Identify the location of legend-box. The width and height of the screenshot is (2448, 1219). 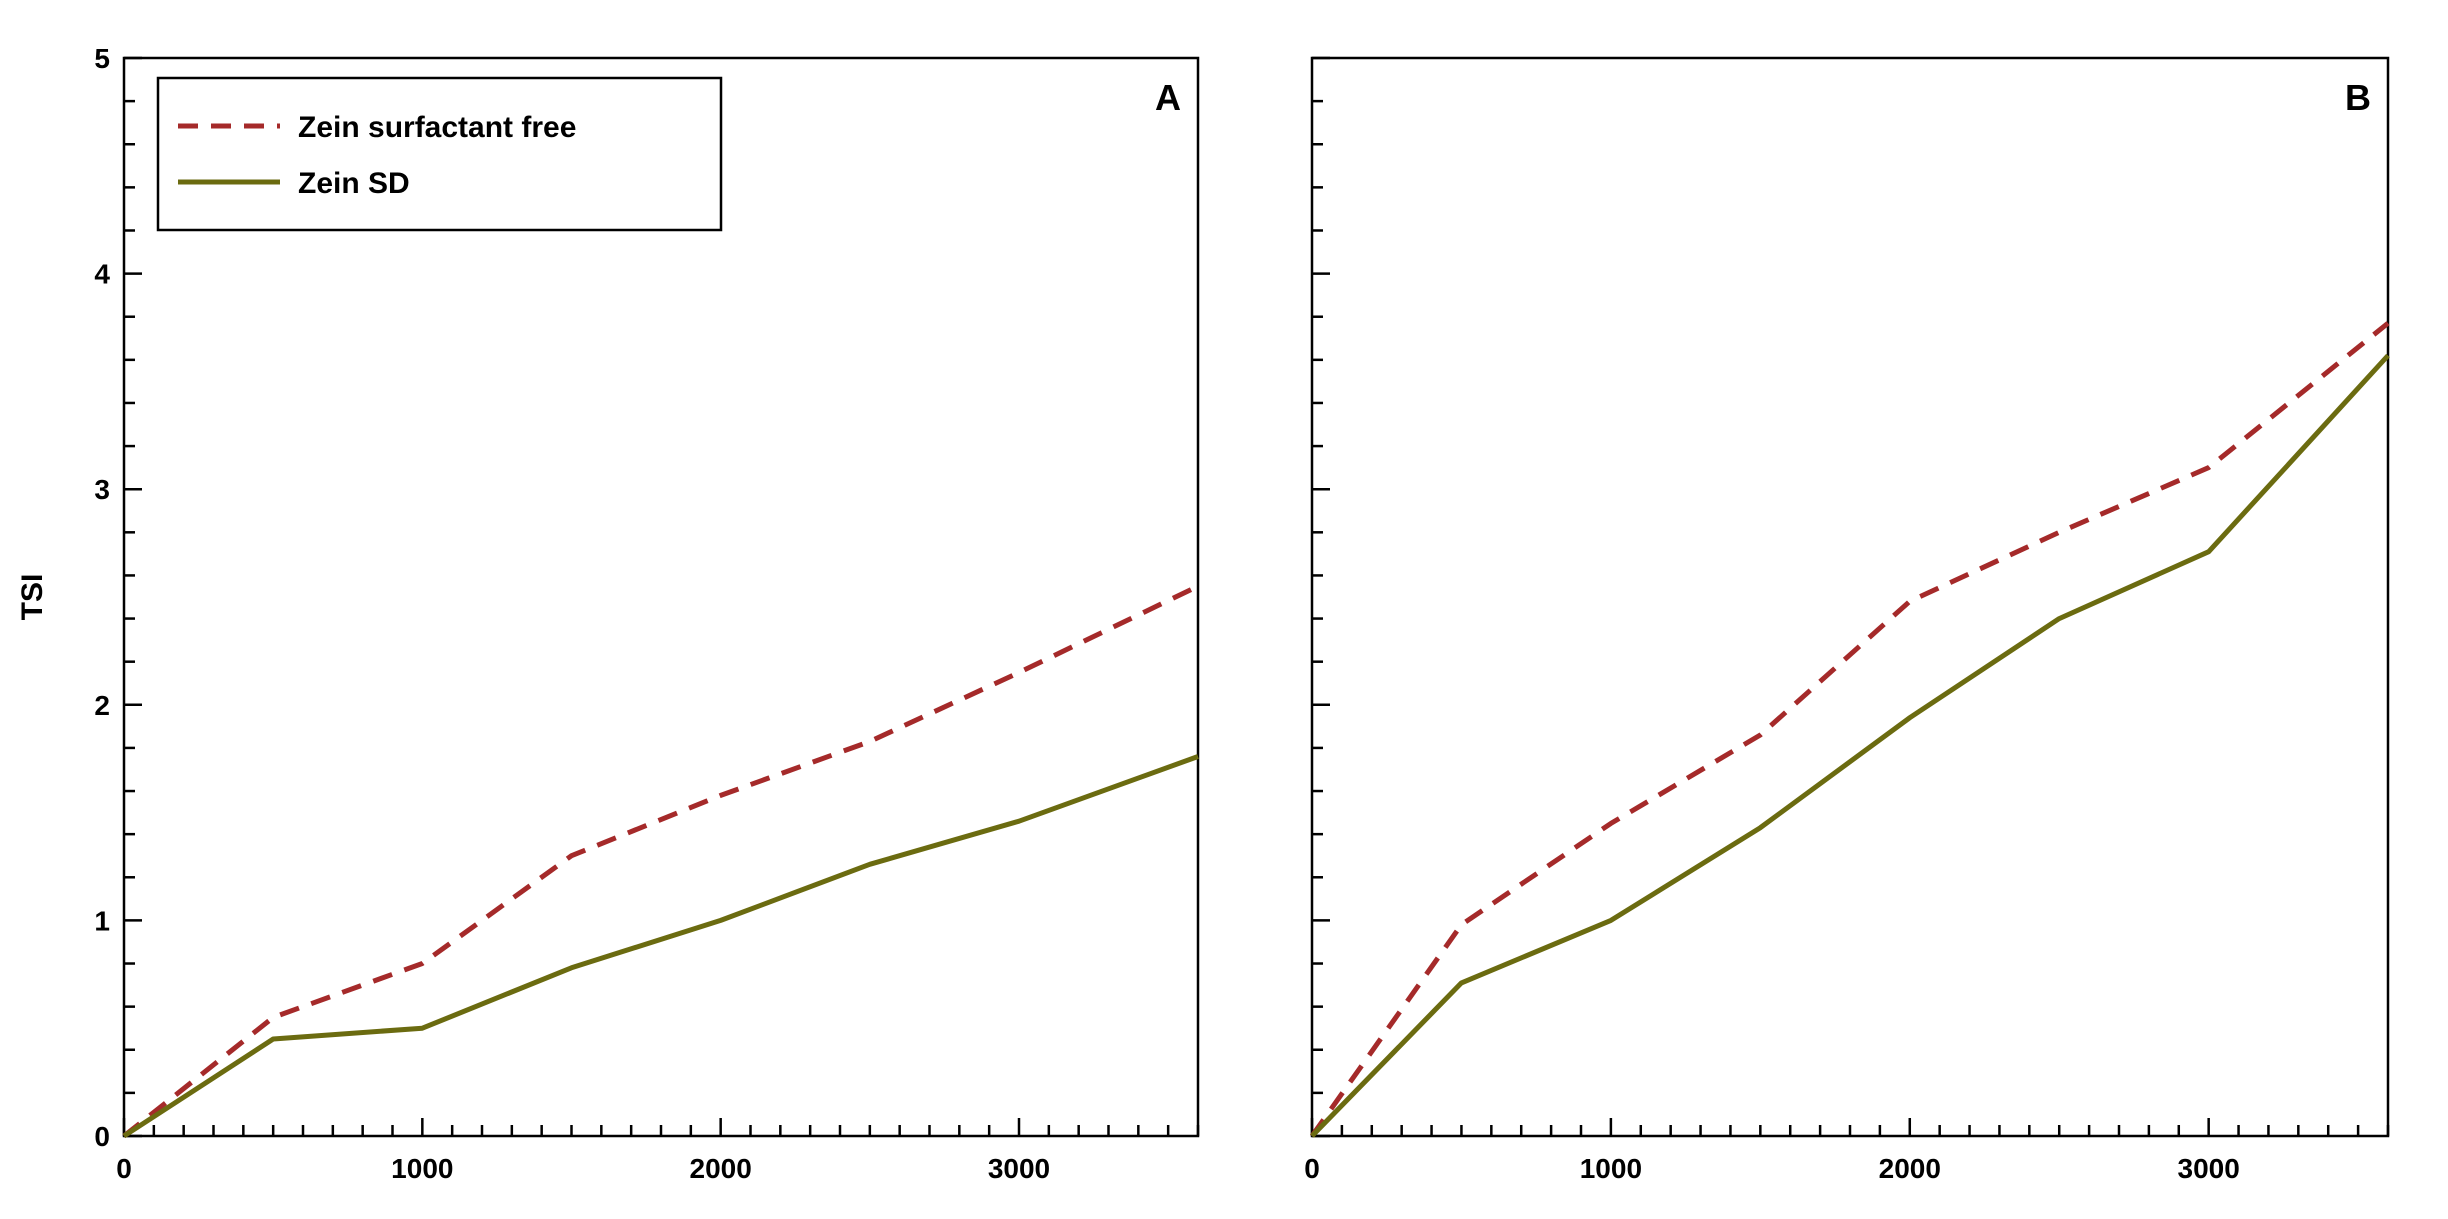
(439, 154).